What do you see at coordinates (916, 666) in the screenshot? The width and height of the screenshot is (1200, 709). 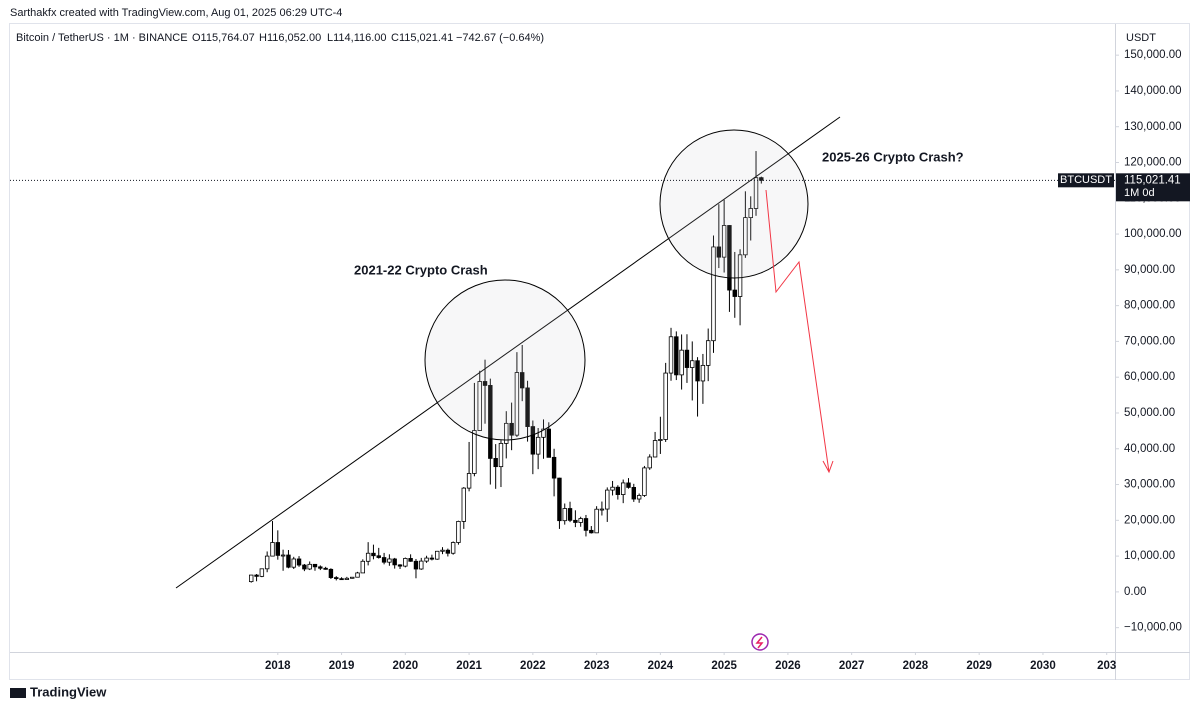 I see `x-tick-label: 2028` at bounding box center [916, 666].